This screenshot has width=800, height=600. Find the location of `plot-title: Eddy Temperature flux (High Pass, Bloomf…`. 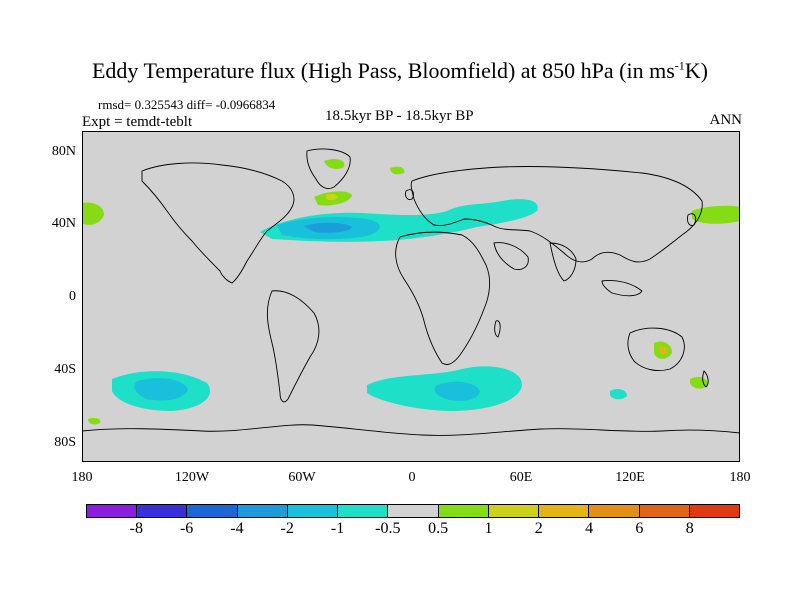

plot-title: Eddy Temperature flux (High Pass, Bloomf… is located at coordinates (400, 71).